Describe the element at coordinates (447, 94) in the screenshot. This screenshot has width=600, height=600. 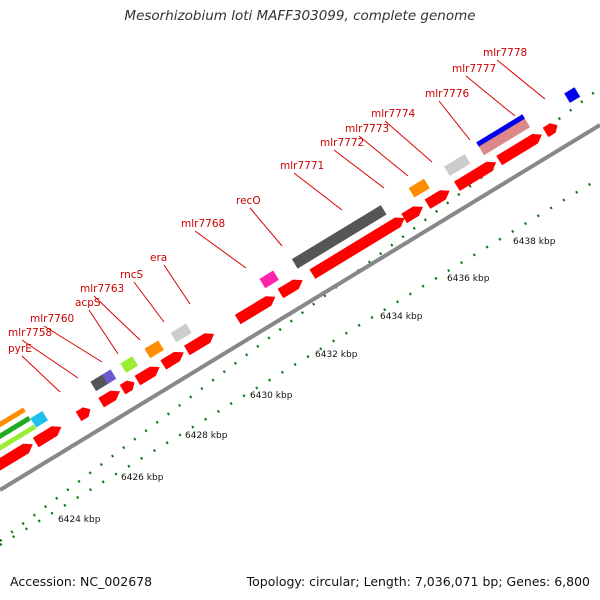
I see `gene-label: mlr7776` at that location.